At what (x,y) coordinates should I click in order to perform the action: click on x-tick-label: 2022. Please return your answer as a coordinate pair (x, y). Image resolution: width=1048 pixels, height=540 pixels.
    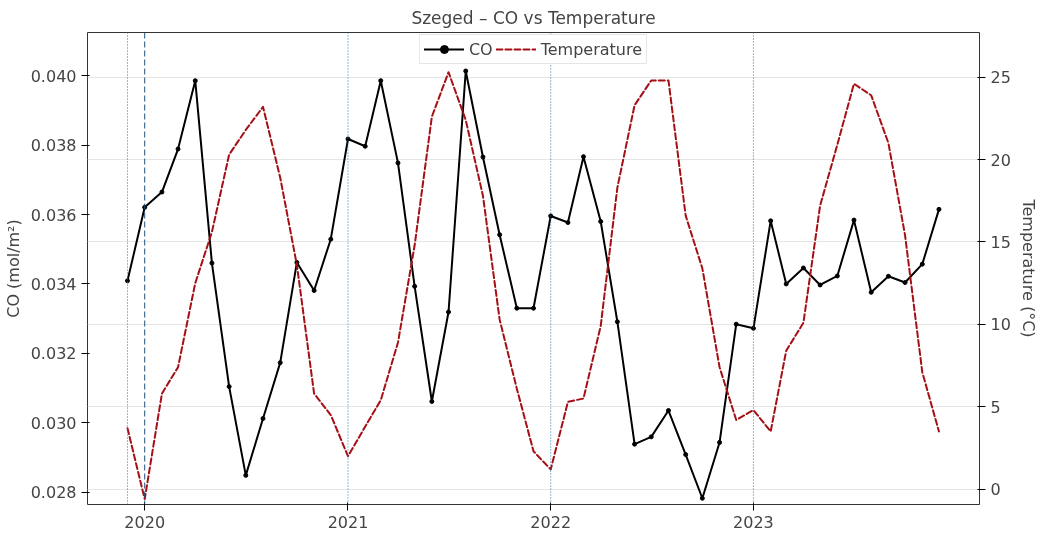
    Looking at the image, I should click on (551, 522).